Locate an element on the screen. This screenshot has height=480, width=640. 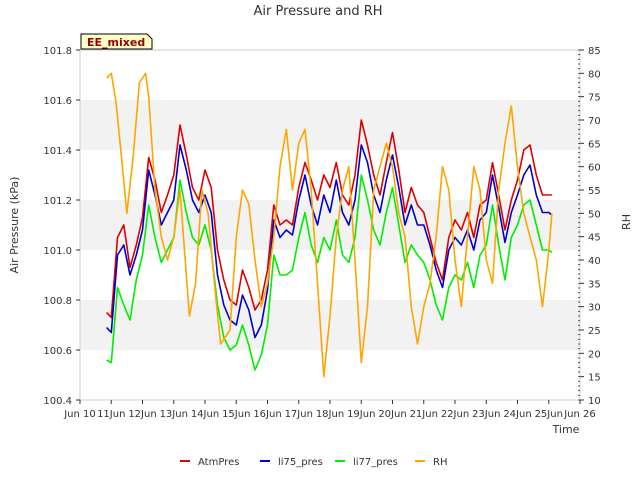
left-y-tick-label: 100.4 is located at coordinates (57, 401).